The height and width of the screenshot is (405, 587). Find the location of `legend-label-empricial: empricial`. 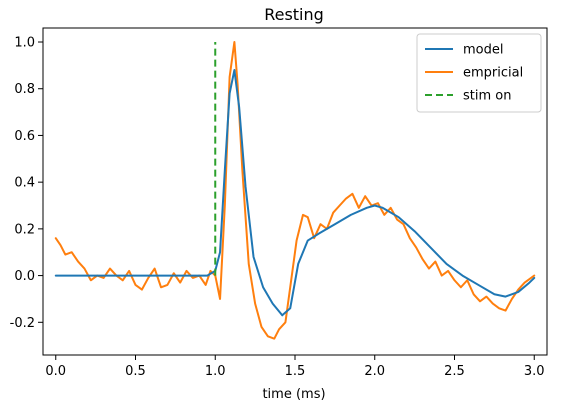

legend-label-empricial: empricial is located at coordinates (493, 73).